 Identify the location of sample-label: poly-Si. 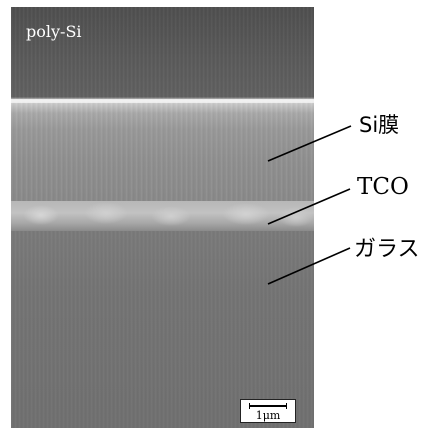
(54, 31).